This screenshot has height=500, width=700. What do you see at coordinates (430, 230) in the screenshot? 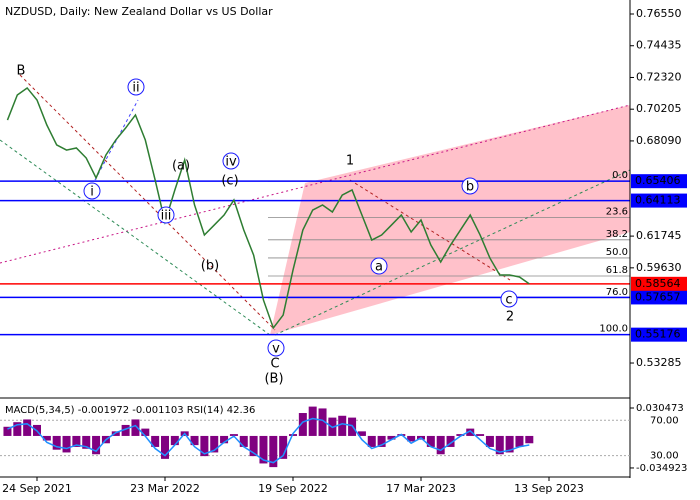
I see `wave-line` at bounding box center [430, 230].